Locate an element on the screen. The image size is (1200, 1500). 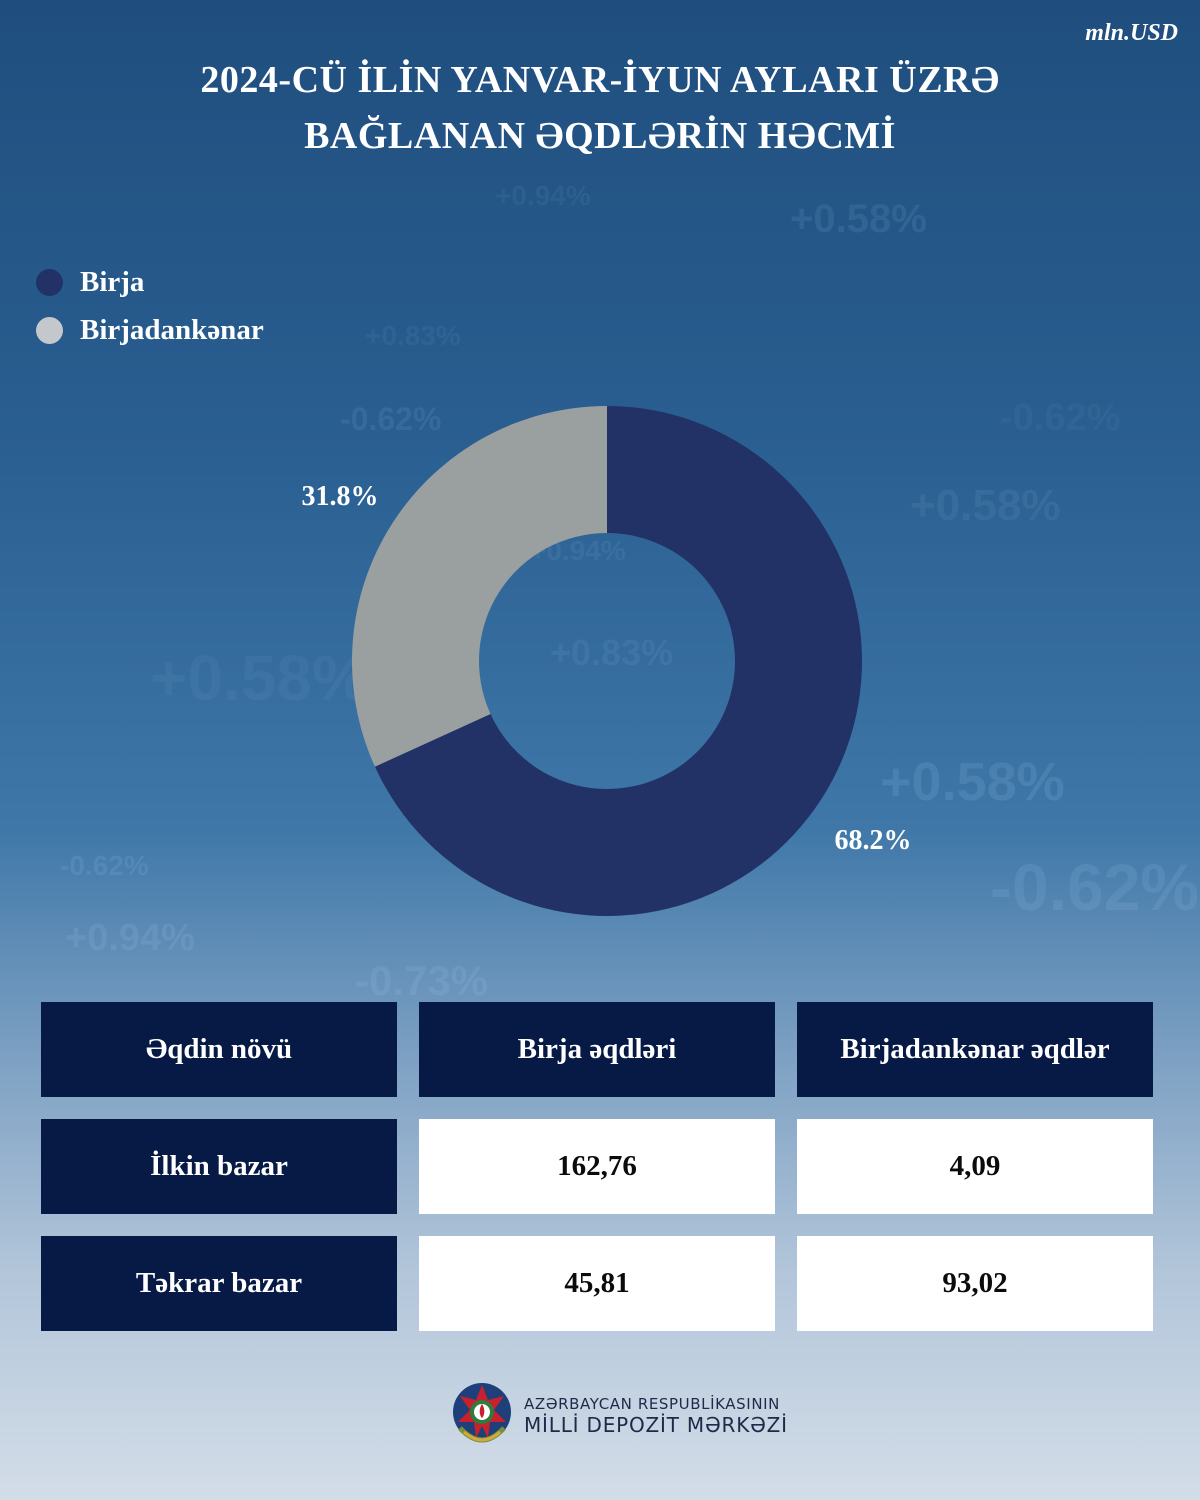
unit-label: mln.USD is located at coordinates (1131, 33).